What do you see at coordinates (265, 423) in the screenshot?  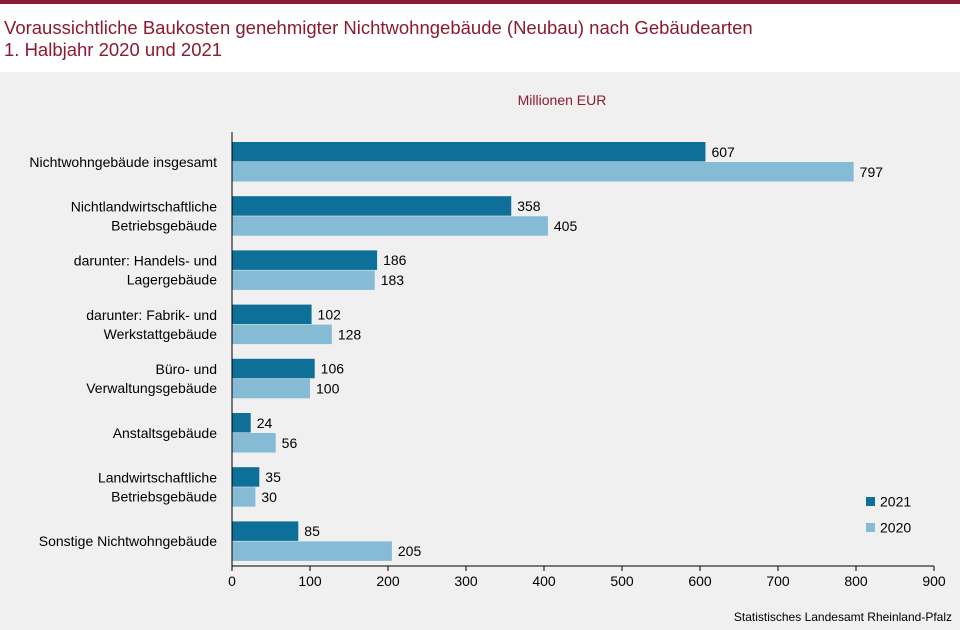 I see `value-label-2021-5: 24` at bounding box center [265, 423].